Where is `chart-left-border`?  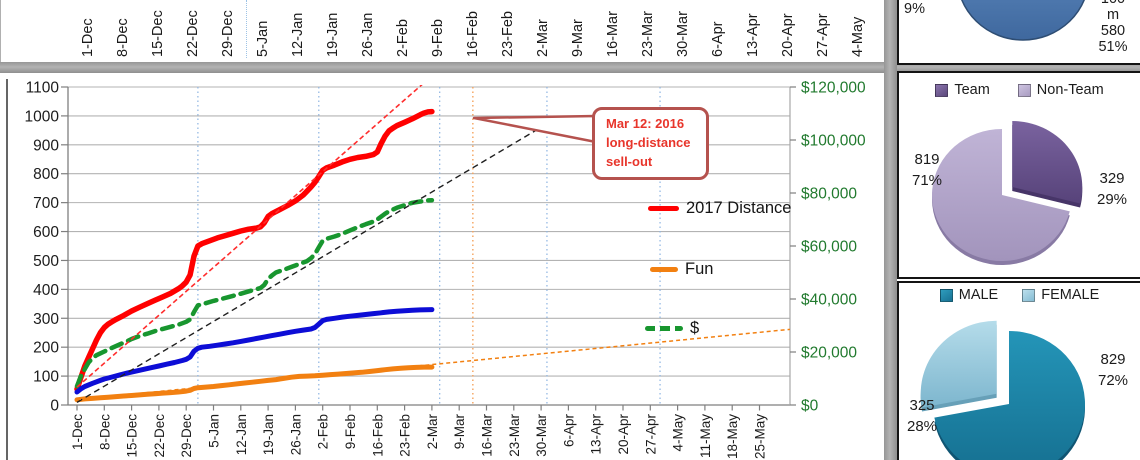
chart-left-border is located at coordinates (7, 269).